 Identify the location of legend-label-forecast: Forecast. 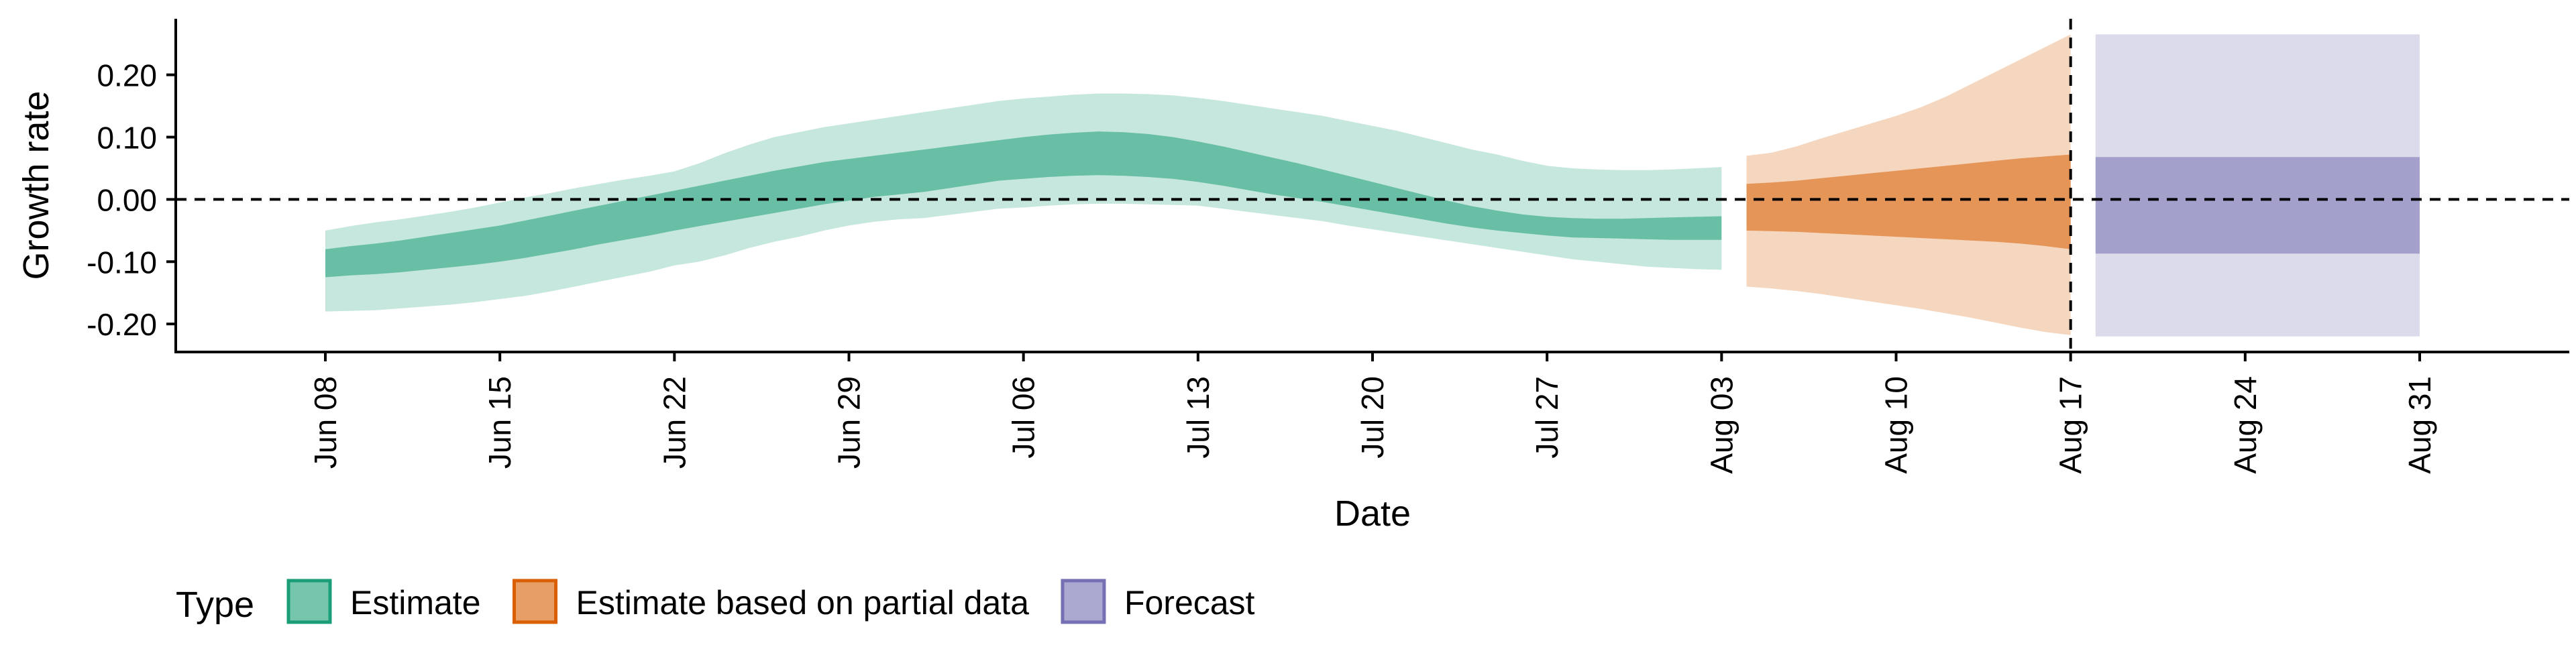
(1189, 603).